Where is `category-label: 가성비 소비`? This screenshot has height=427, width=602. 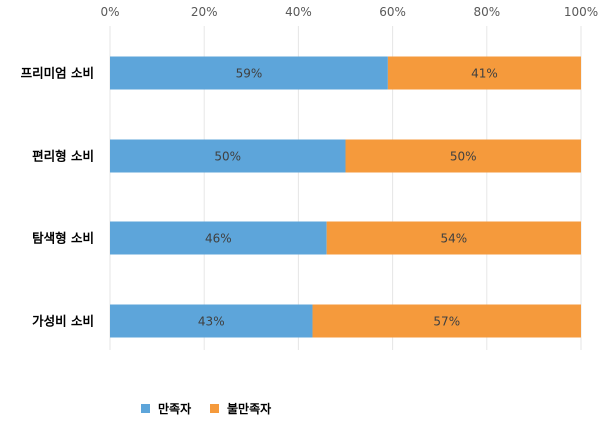
category-label: 가성비 소비 is located at coordinates (63, 321).